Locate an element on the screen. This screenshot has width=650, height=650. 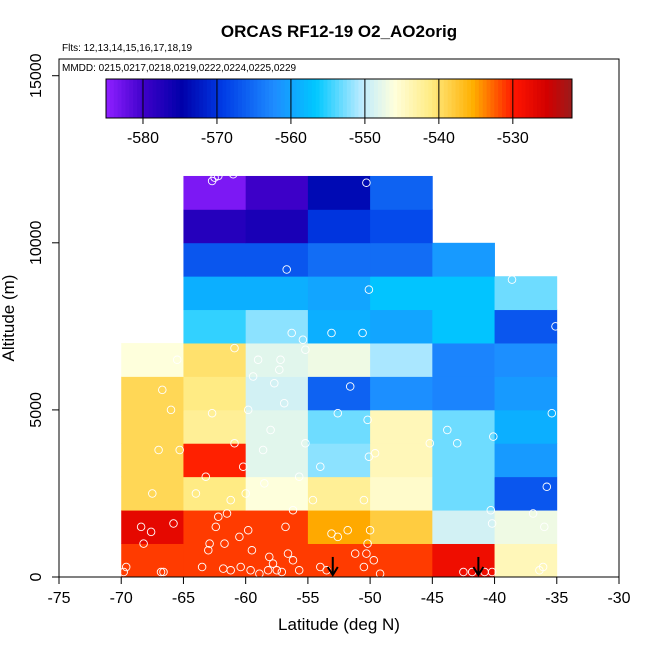
x-tick-label: -40 is located at coordinates (494, 598).